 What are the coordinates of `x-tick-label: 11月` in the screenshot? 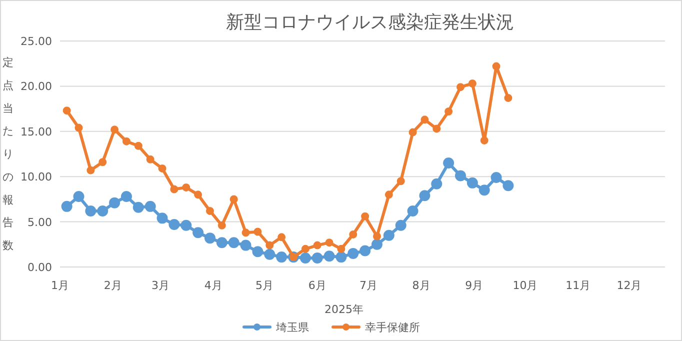 It's located at (578, 285).